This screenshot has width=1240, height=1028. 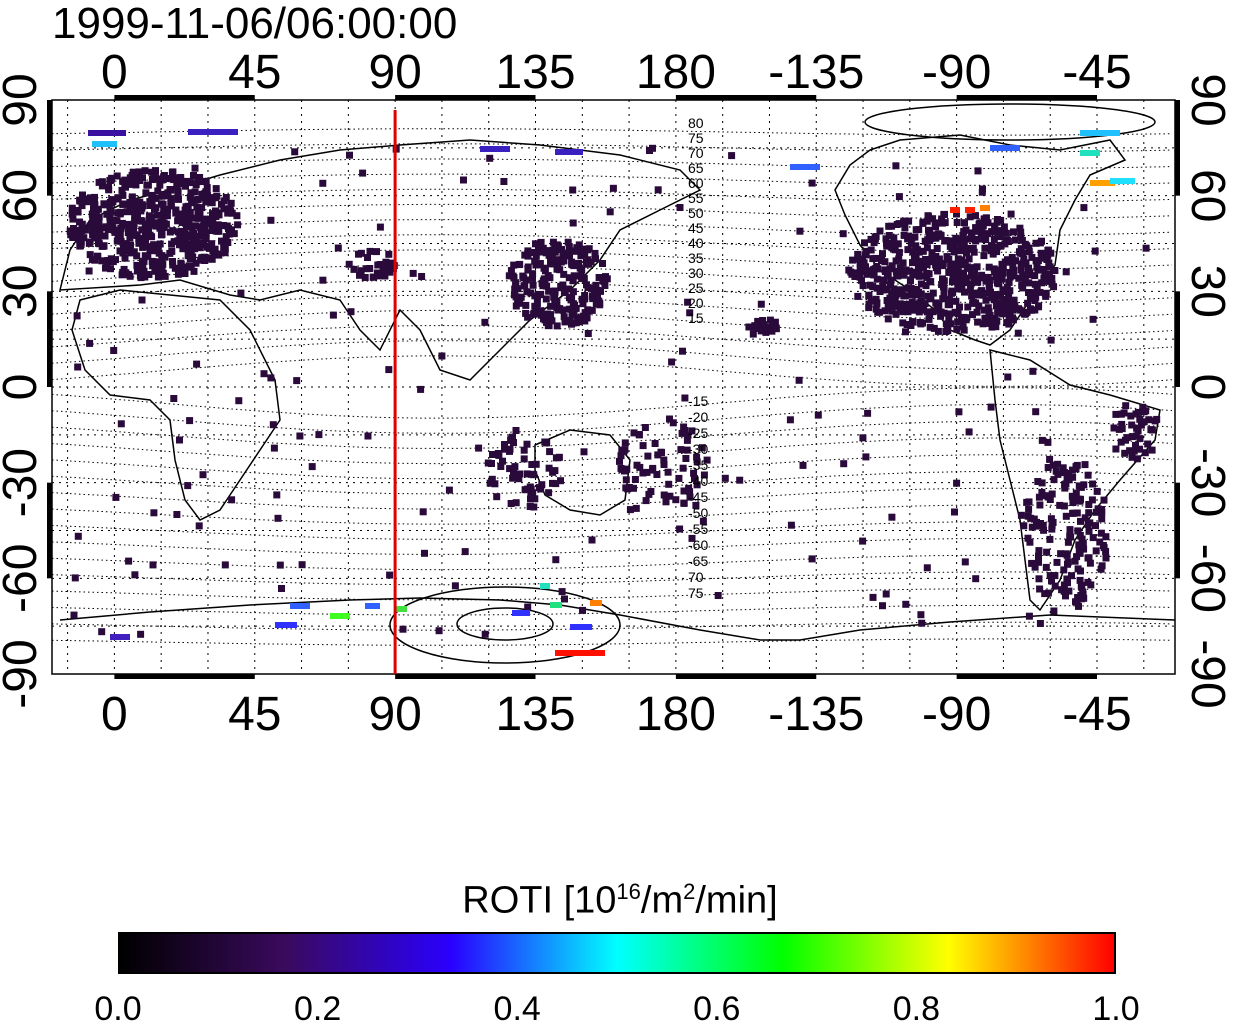 I want to click on contour-label: 70, so click(x=696, y=153).